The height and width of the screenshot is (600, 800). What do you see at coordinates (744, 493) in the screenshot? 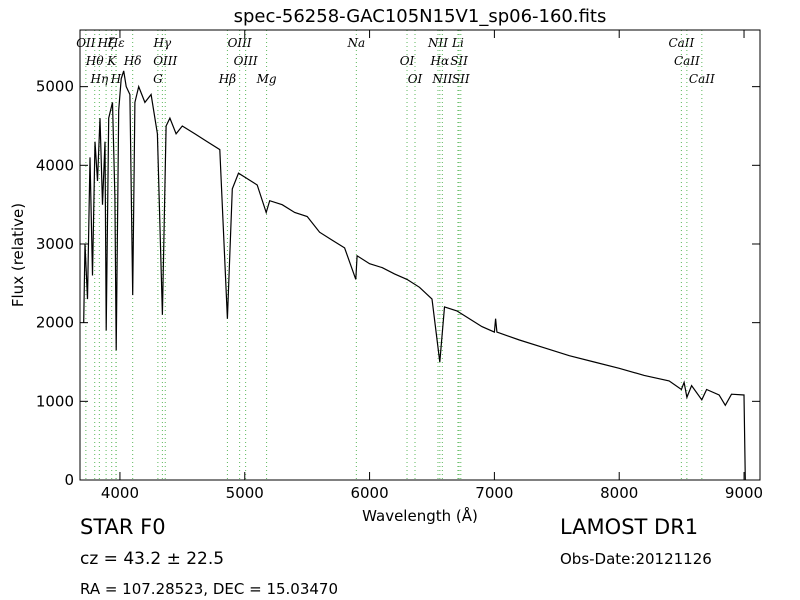
I see `x-tick-label: 9000` at bounding box center [744, 493].